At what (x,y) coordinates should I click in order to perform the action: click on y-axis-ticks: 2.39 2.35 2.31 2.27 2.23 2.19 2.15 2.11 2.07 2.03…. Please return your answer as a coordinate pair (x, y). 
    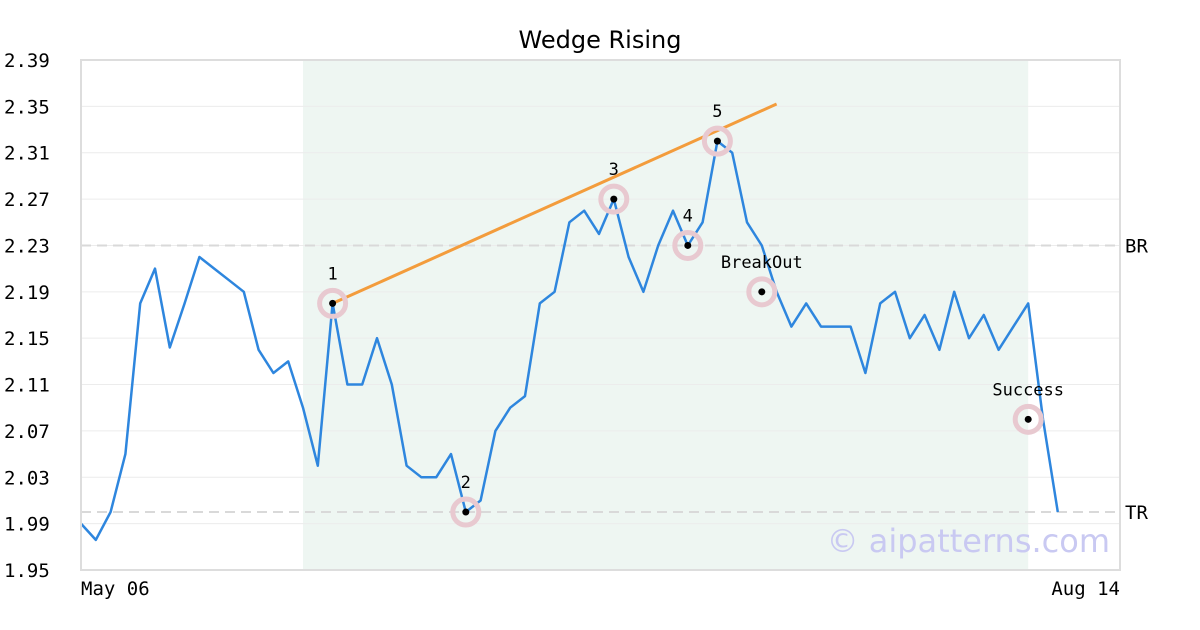
    Looking at the image, I should click on (27, 316).